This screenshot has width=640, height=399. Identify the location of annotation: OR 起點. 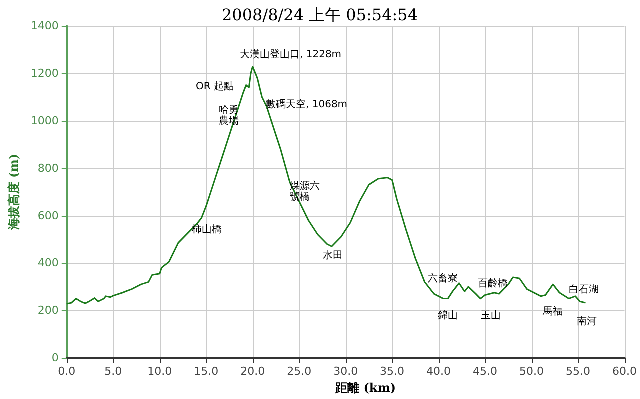
(215, 86).